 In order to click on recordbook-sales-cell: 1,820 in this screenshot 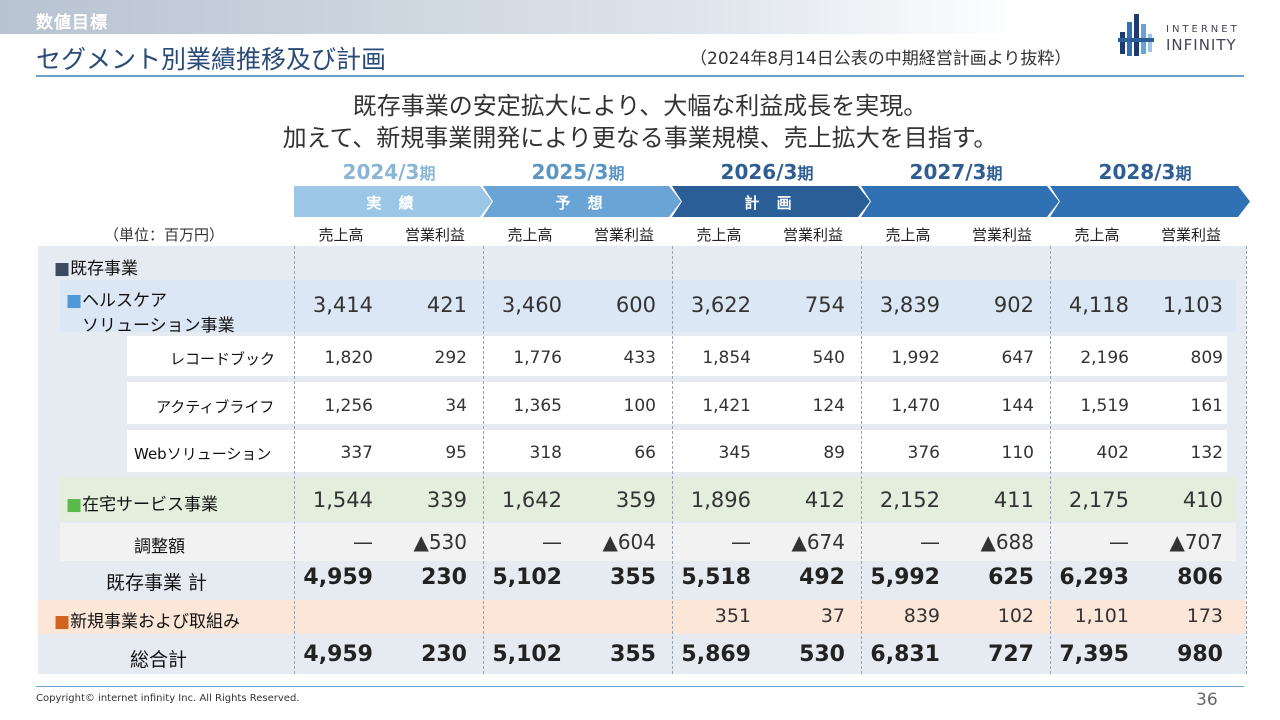, I will do `click(348, 358)`.